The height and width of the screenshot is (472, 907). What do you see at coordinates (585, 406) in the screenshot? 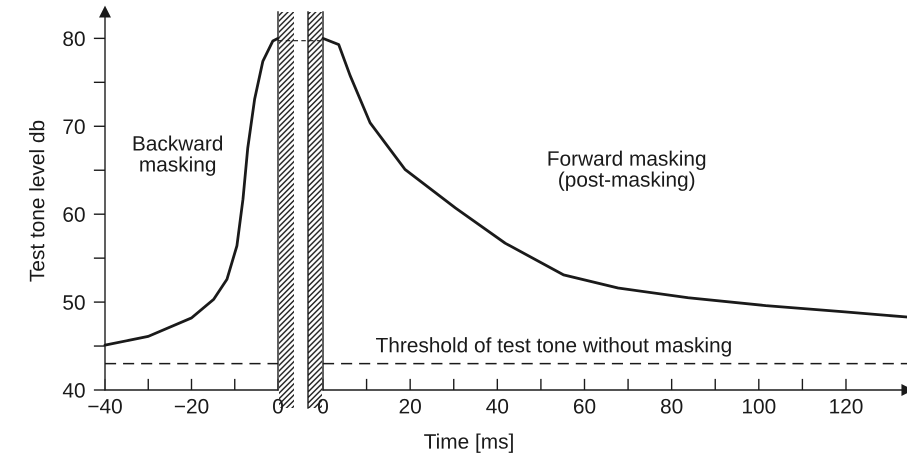
I see `x-tick-label: 60` at bounding box center [585, 406].